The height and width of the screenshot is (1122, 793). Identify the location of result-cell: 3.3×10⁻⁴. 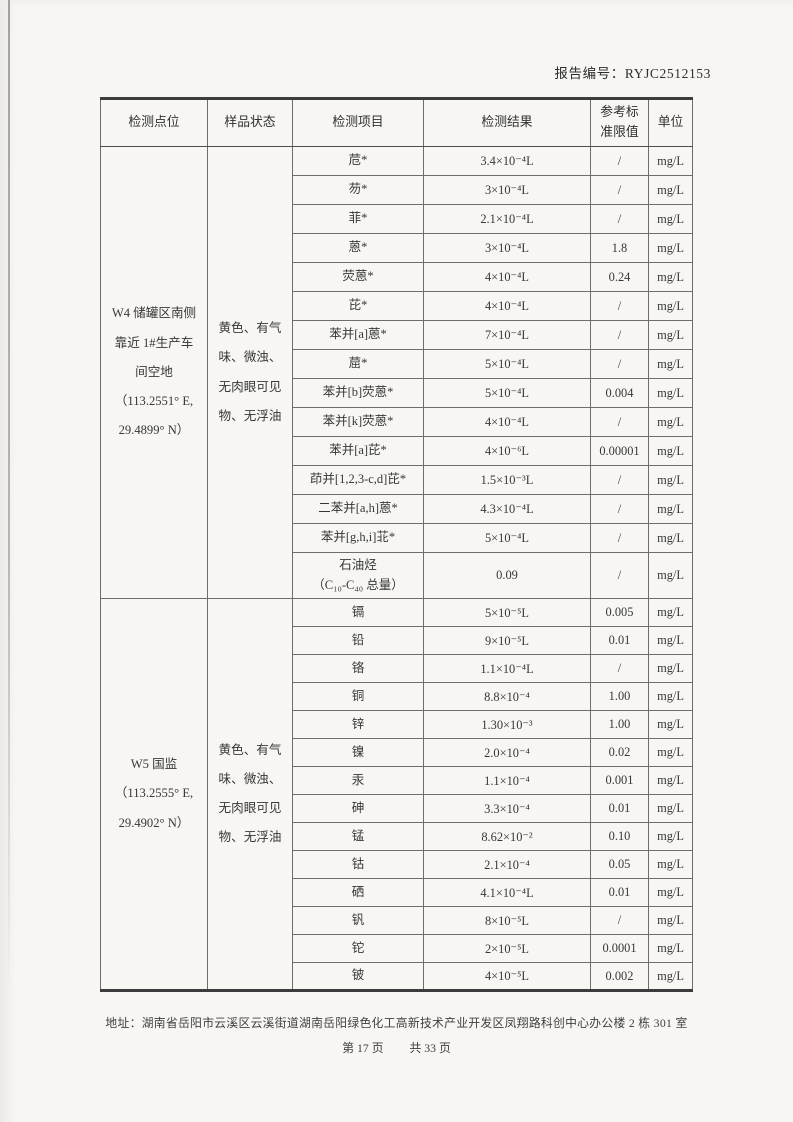
(507, 808).